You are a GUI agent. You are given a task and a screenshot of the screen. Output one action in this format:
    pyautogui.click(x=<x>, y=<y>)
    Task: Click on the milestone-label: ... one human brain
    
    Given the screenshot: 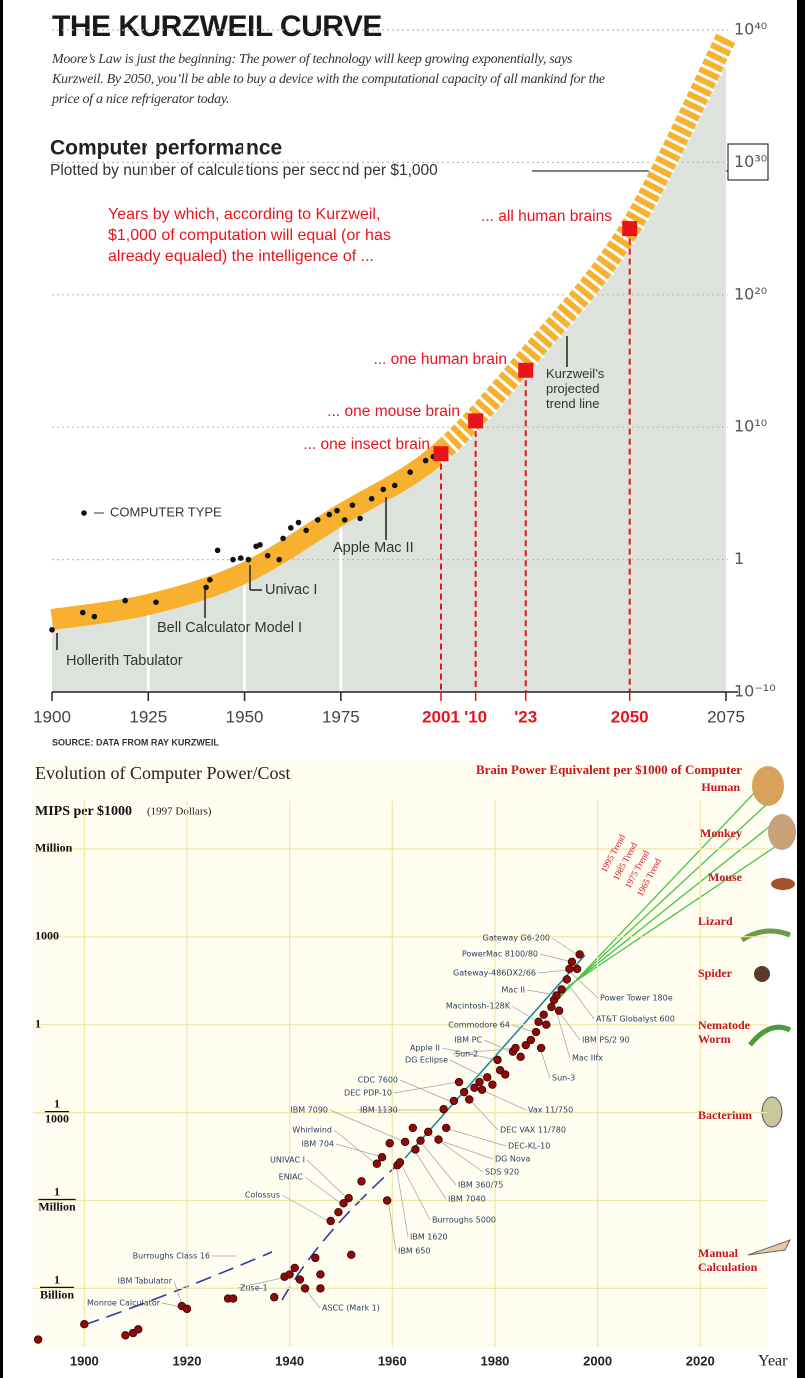 What is the action you would take?
    pyautogui.click(x=440, y=359)
    